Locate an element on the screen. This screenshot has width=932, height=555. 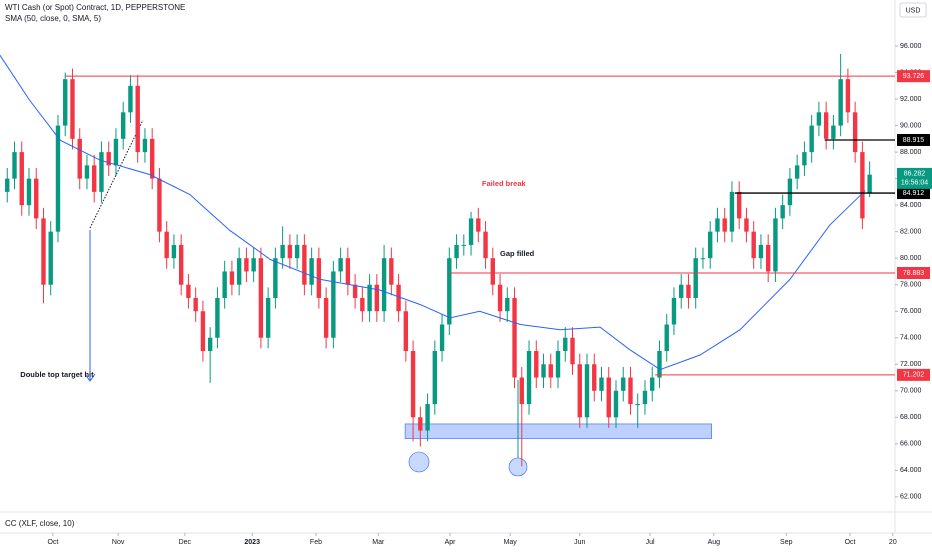
x-tick-label: Dec is located at coordinates (185, 542).